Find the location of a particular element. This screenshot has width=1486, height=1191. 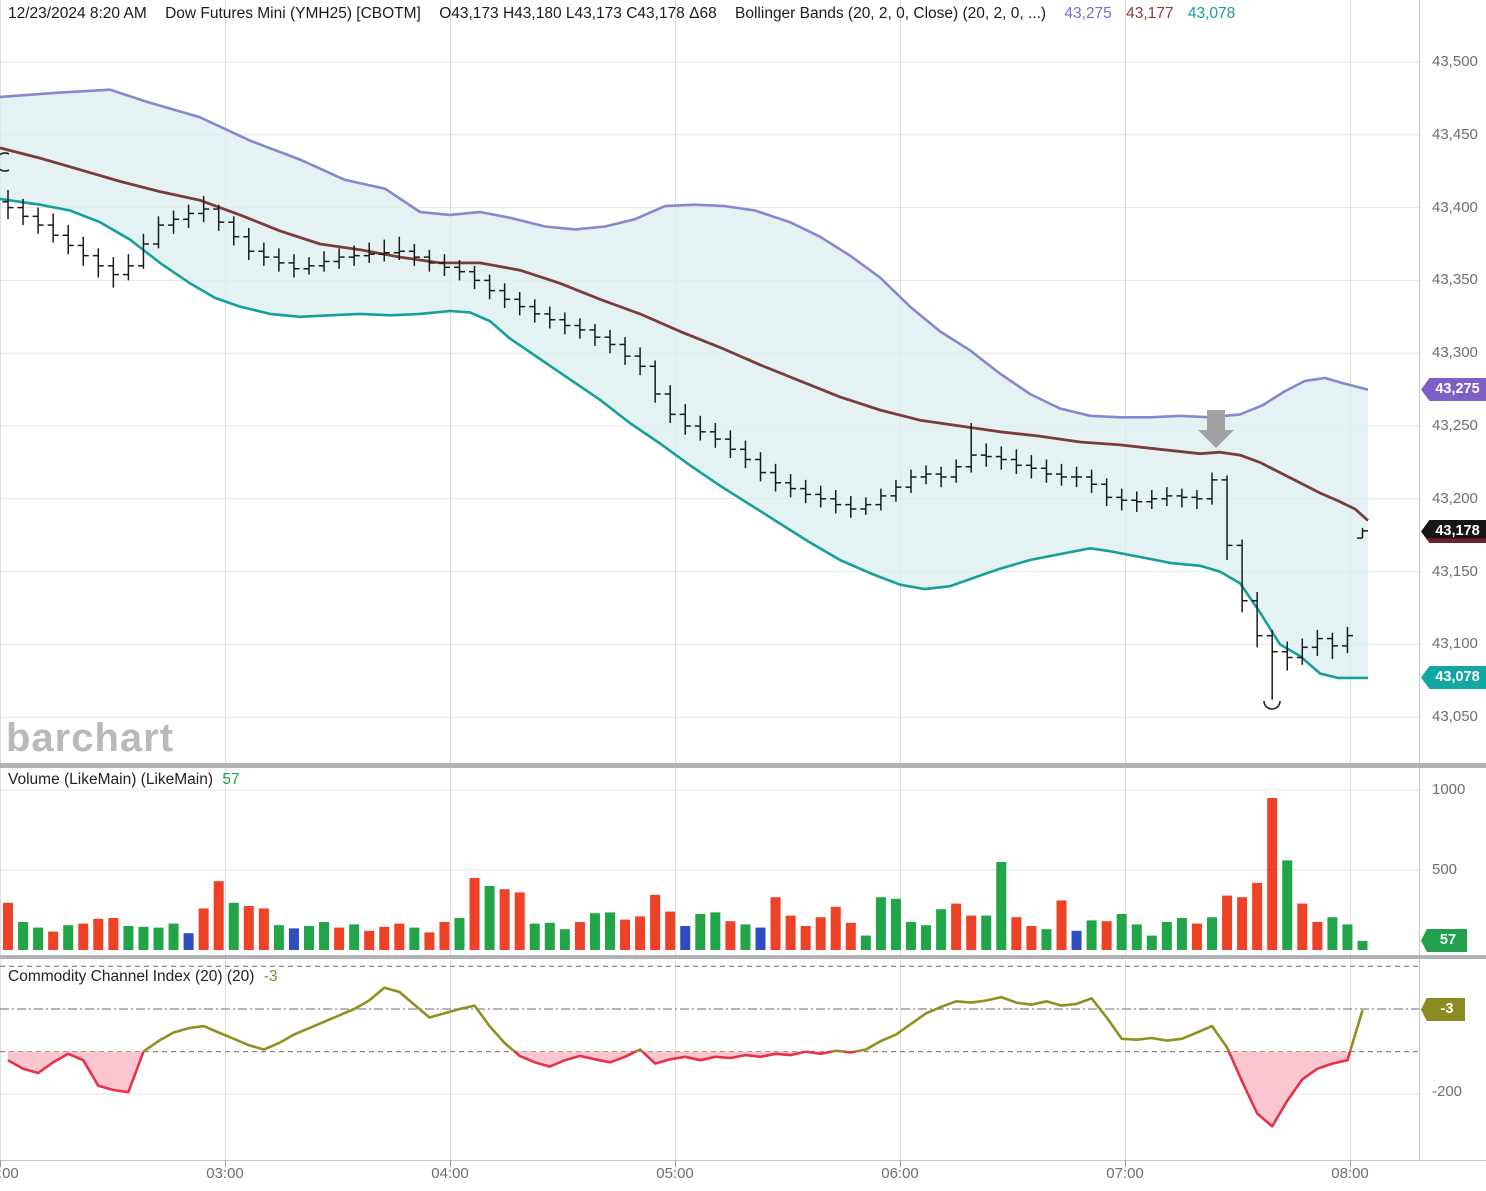

lower-band-price-badge: 43,078 is located at coordinates (1453, 677).